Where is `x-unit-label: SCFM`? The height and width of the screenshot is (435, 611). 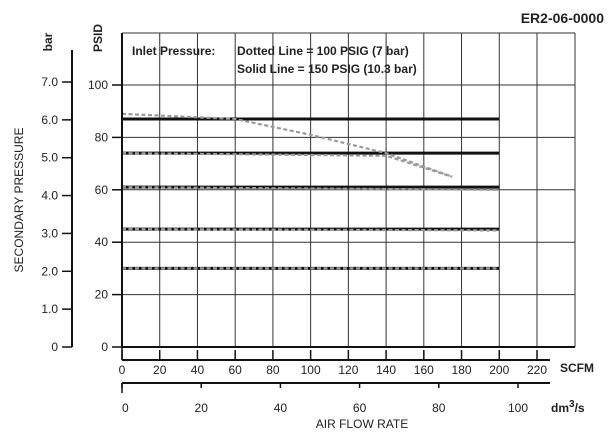 x-unit-label: SCFM is located at coordinates (577, 368).